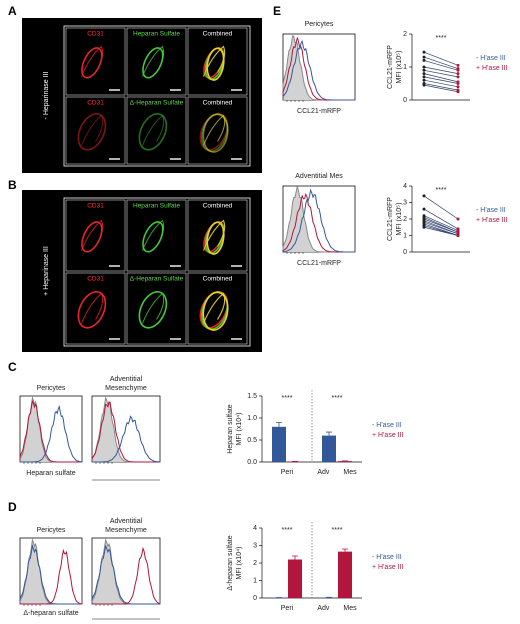 The height and width of the screenshot is (624, 520). I want to click on y-tick-label: 0.5, so click(252, 440).